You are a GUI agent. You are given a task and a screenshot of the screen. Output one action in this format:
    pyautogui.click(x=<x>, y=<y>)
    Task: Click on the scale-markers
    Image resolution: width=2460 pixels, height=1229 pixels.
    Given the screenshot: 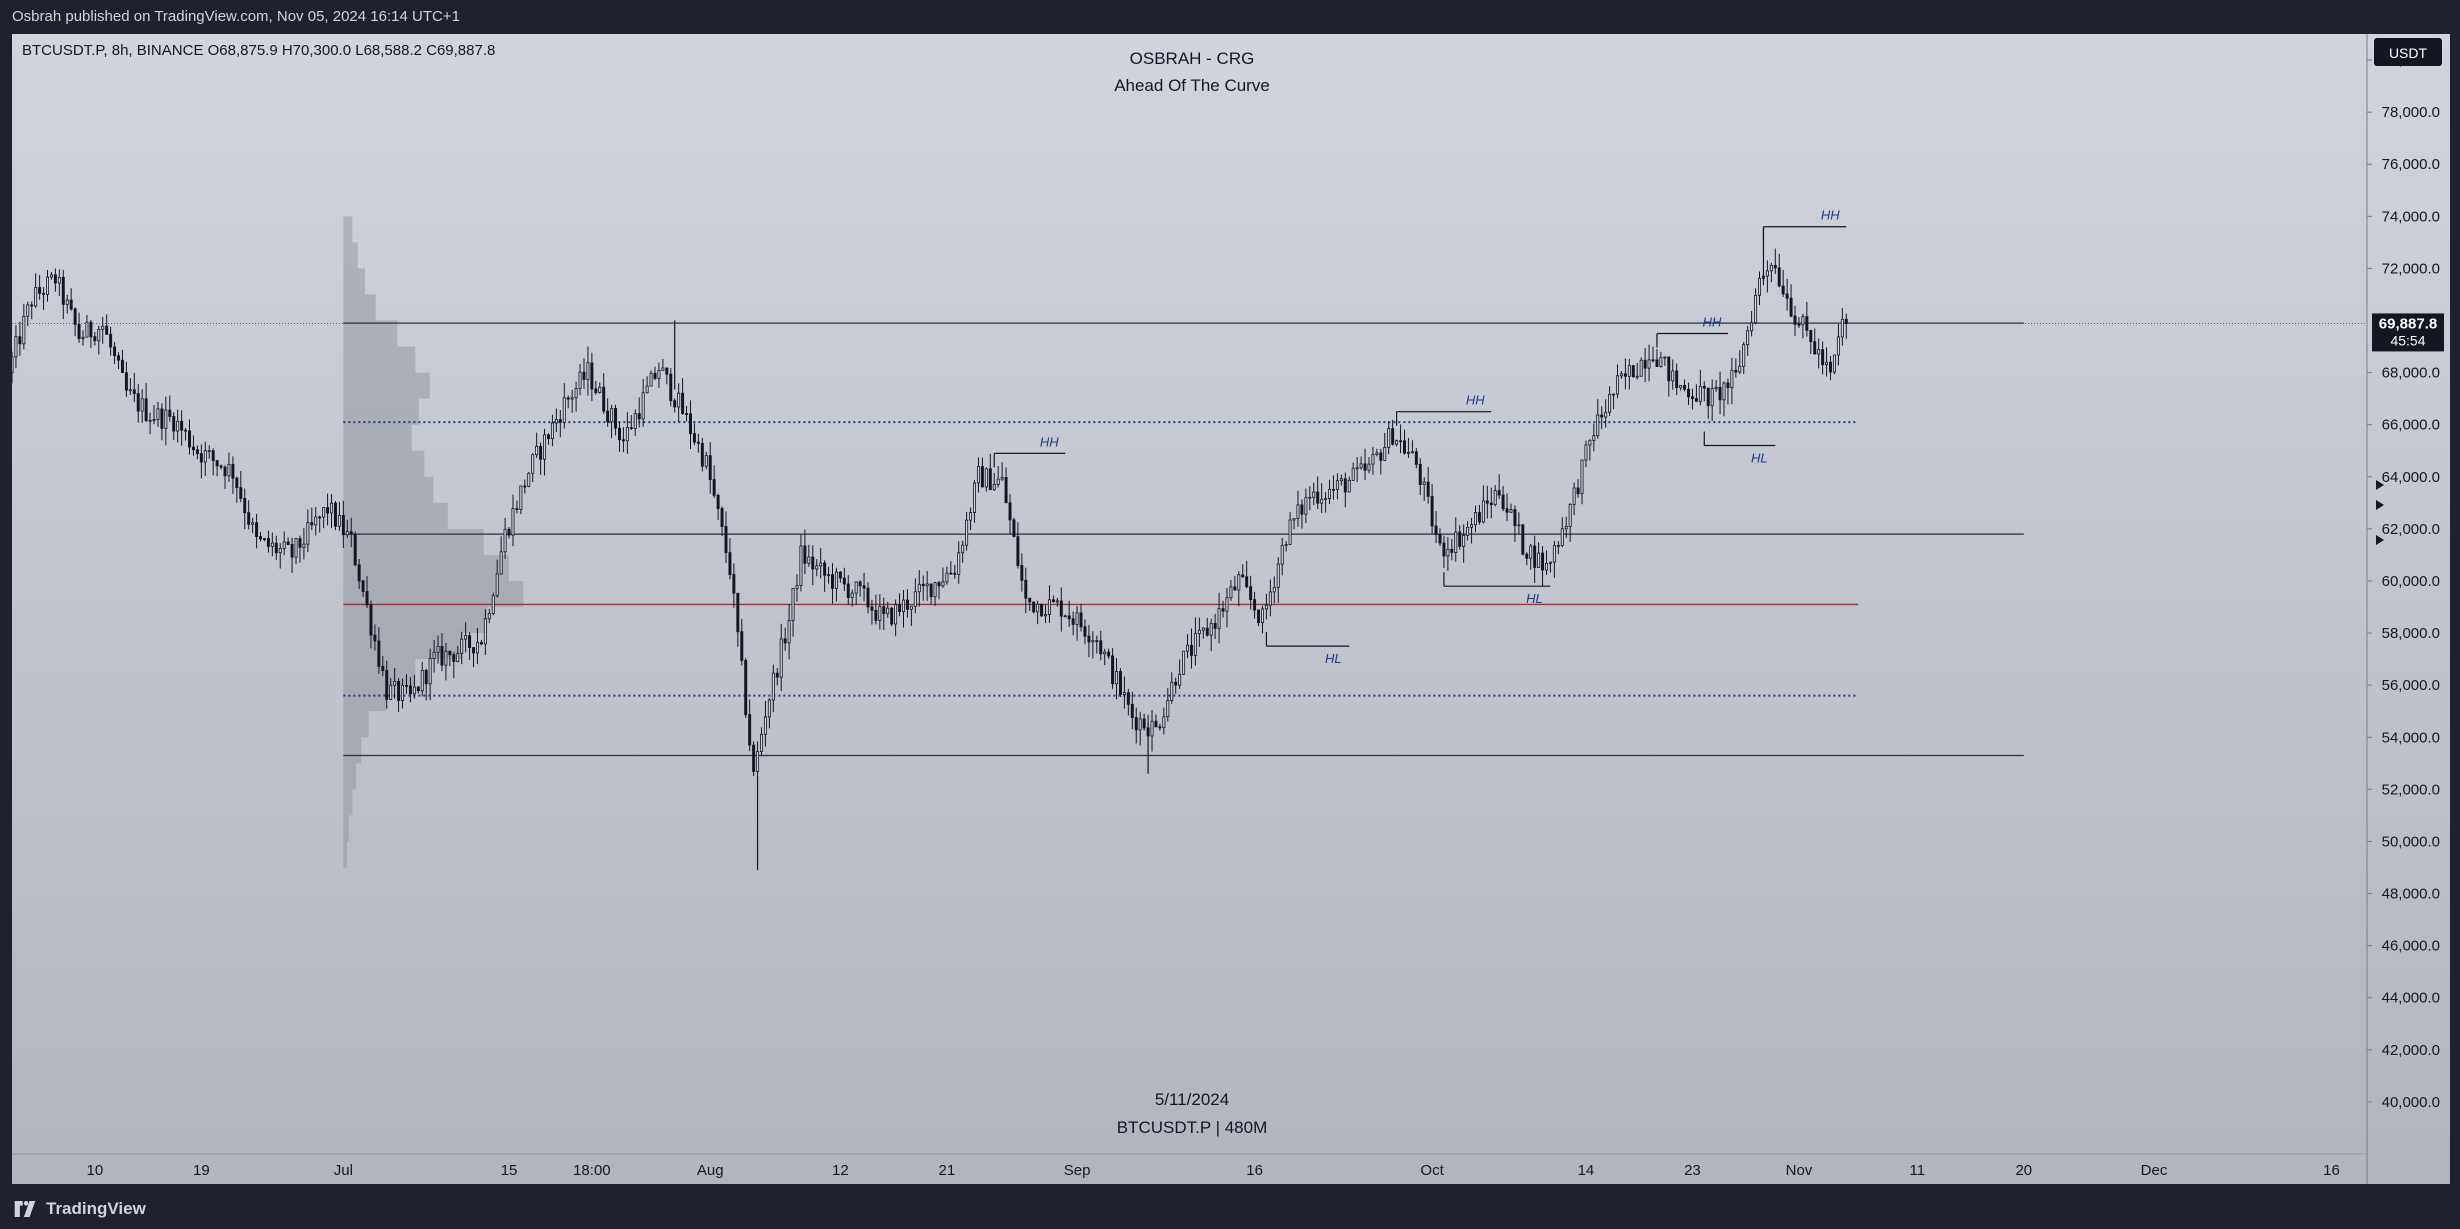 What is the action you would take?
    pyautogui.click(x=2380, y=512)
    